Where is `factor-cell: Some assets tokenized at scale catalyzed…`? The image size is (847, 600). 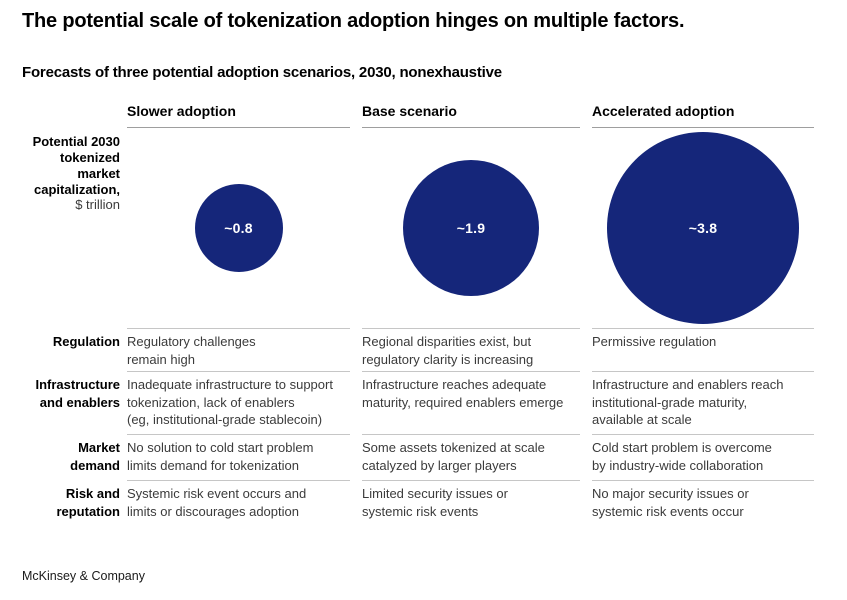 factor-cell: Some assets tokenized at scale catalyzed… is located at coordinates (477, 457).